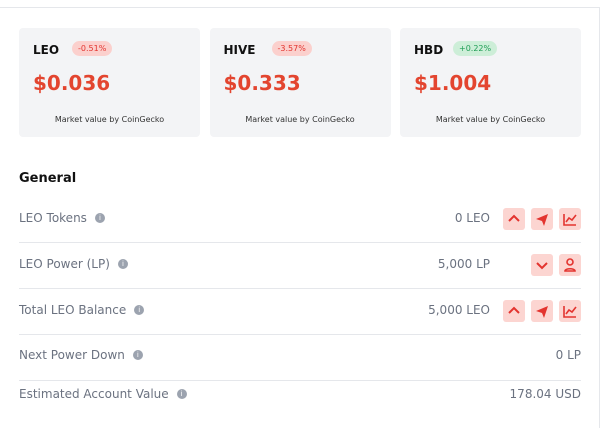 The height and width of the screenshot is (428, 605). What do you see at coordinates (463, 264) in the screenshot?
I see `row-value: 5,000 LP` at bounding box center [463, 264].